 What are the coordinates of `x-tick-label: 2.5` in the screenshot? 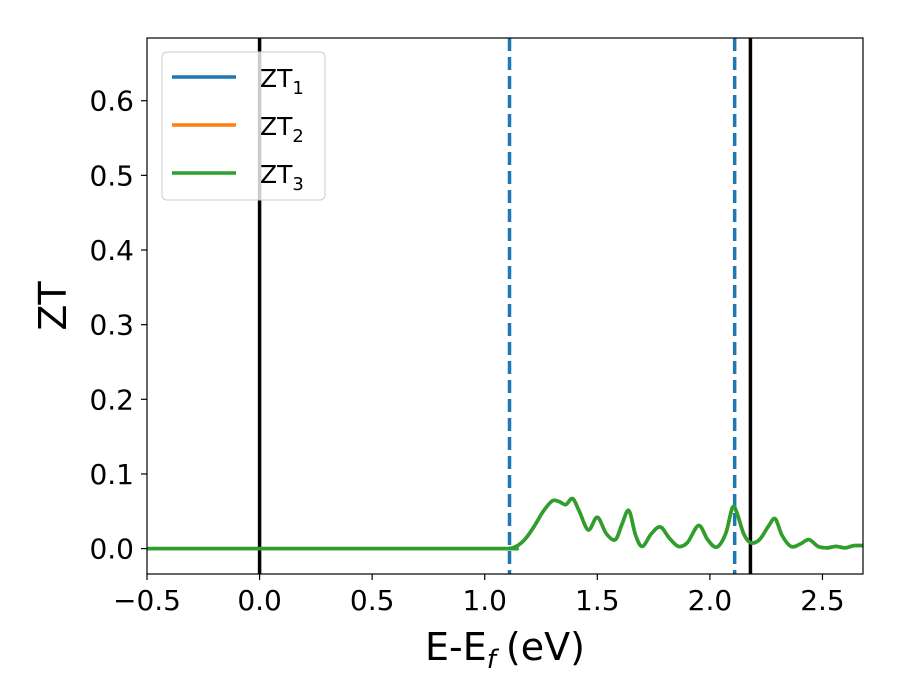 It's located at (822, 600).